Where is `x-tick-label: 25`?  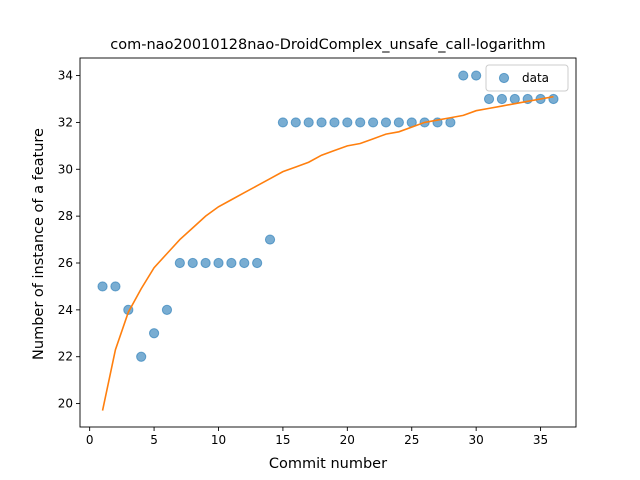
x-tick-label: 25 is located at coordinates (411, 440).